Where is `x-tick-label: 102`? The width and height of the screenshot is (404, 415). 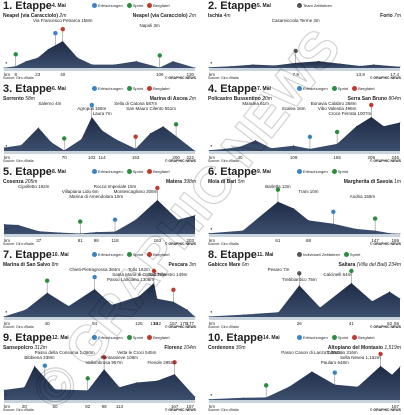 x-tick-label: 102 is located at coordinates (92, 157).